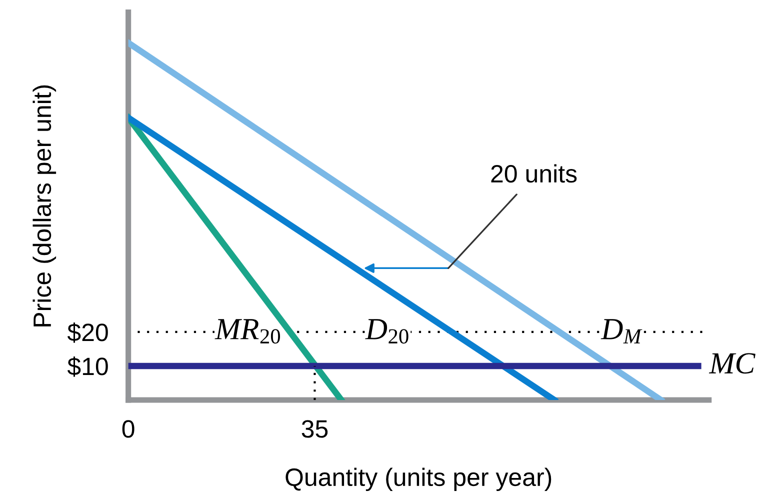 The width and height of the screenshot is (773, 501). Describe the element at coordinates (621, 331) in the screenshot. I see `series-label: D$_{M}$` at that location.